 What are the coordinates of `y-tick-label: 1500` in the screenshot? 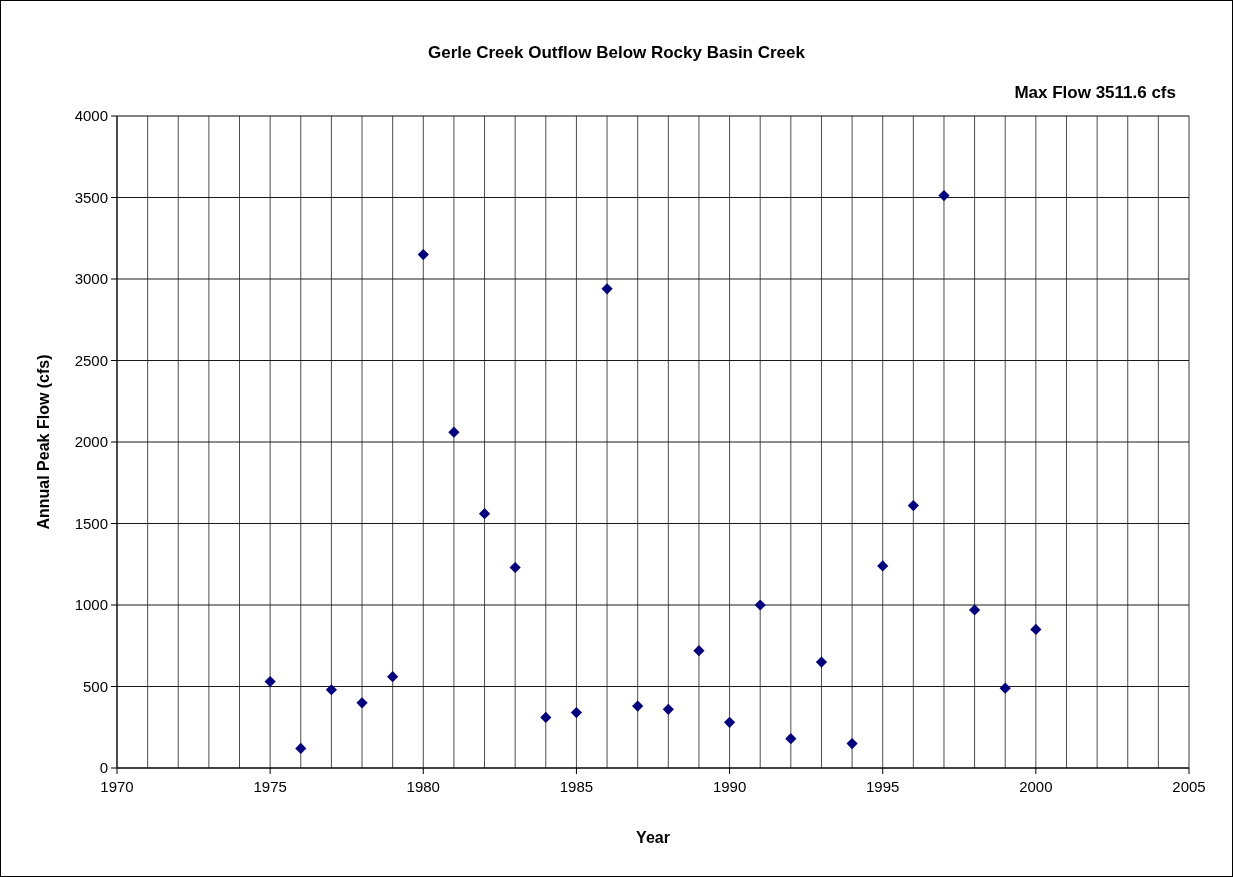 It's located at (91, 523).